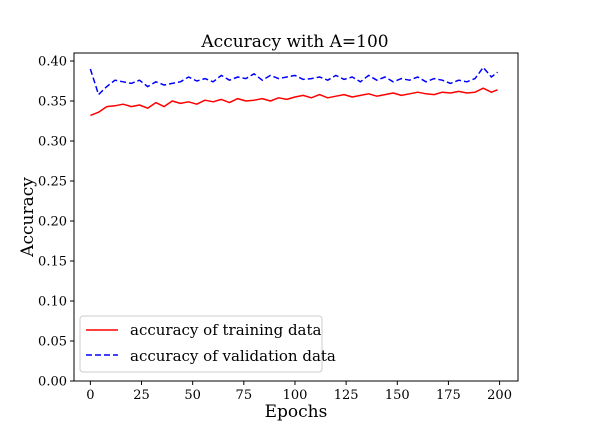 The height and width of the screenshot is (433, 589). What do you see at coordinates (397, 395) in the screenshot?
I see `x-tick-label: 150` at bounding box center [397, 395].